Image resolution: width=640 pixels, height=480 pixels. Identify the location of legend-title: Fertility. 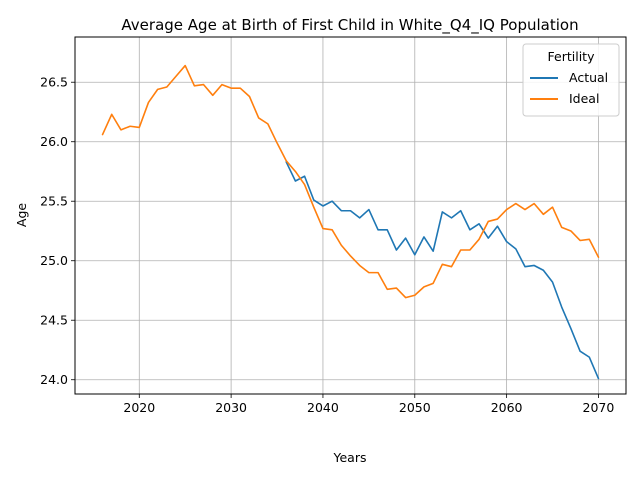
(572, 56).